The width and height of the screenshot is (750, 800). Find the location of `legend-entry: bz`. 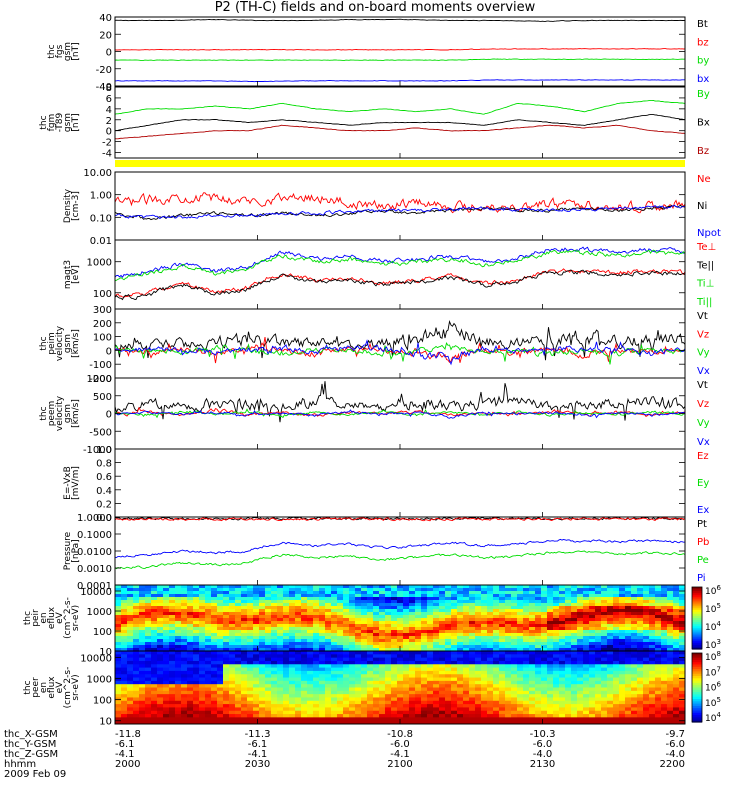

legend-entry: bz is located at coordinates (703, 42).